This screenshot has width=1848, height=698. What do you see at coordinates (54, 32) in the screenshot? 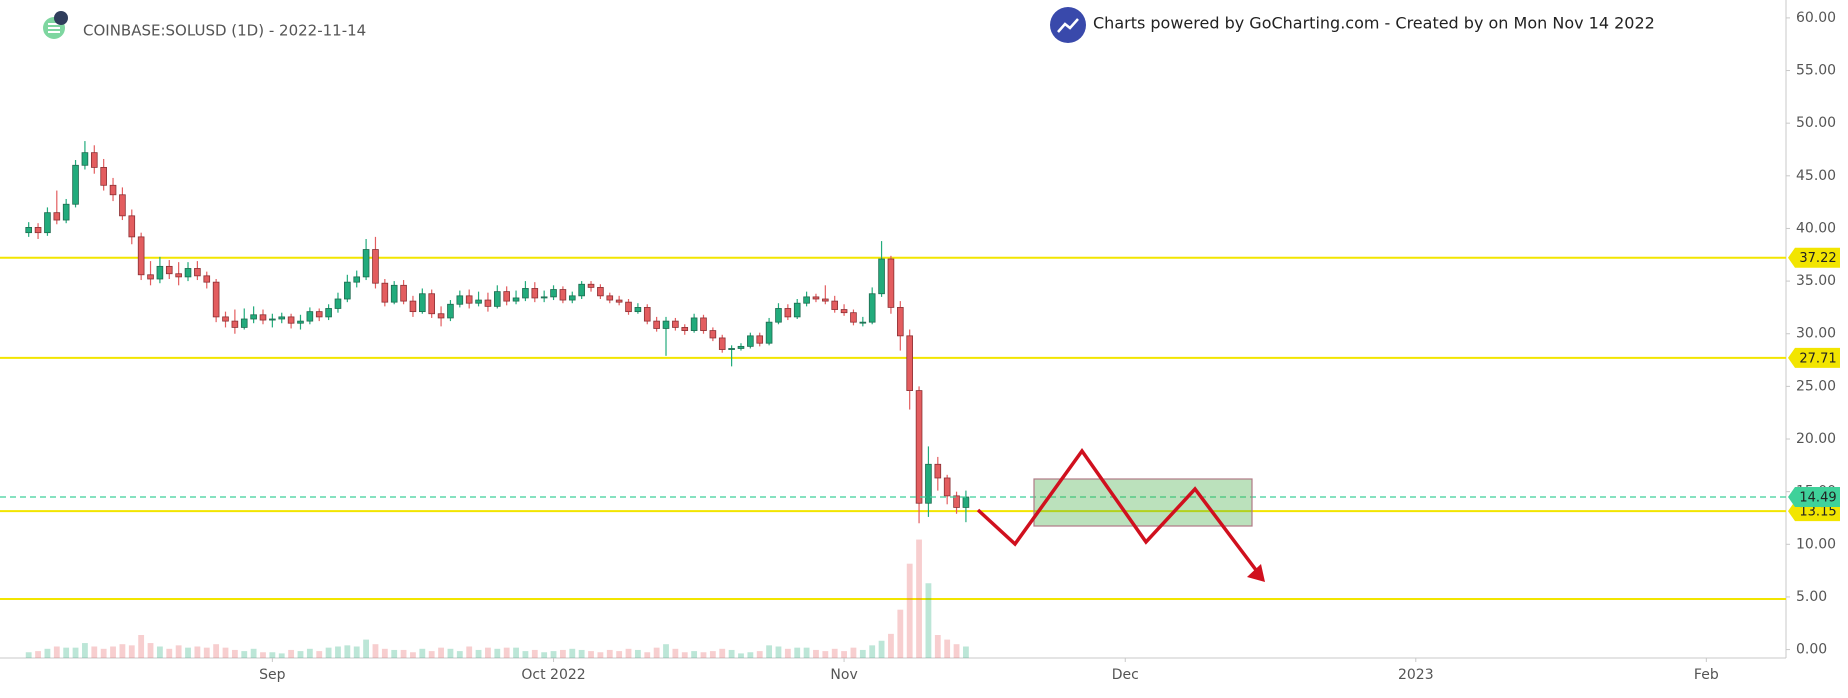
I see `icon-line` at bounding box center [54, 32].